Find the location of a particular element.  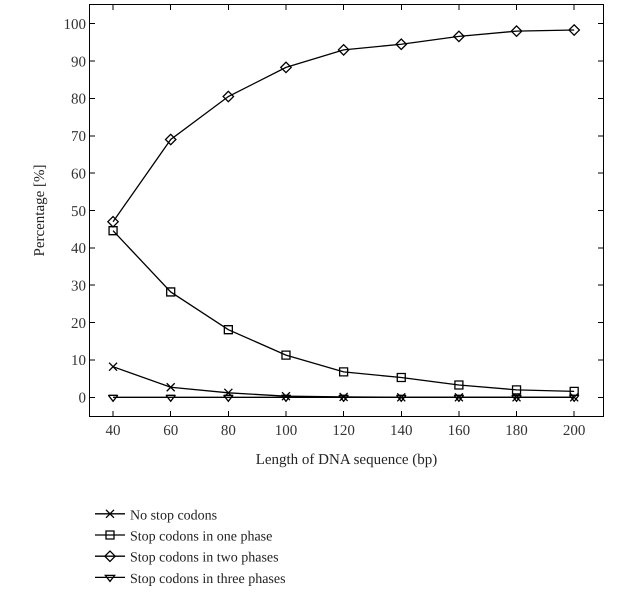

x-tick-label: 120 is located at coordinates (343, 431).